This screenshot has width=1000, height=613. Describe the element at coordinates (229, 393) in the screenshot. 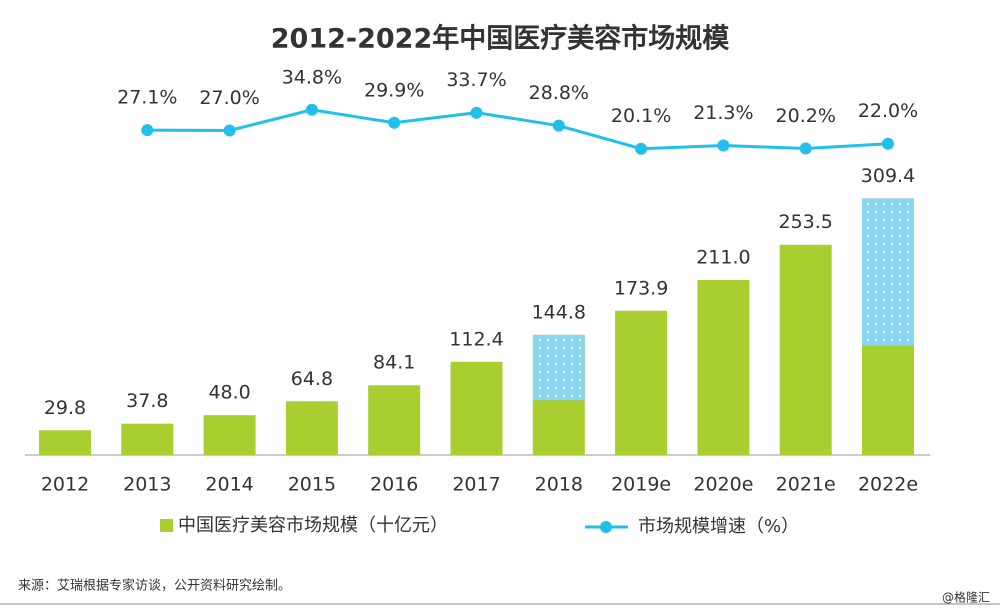

I see `bar-label: 48.0` at that location.